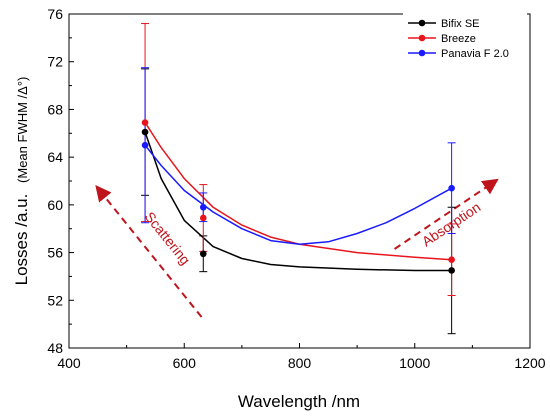 The image size is (550, 417). Describe the element at coordinates (529, 363) in the screenshot. I see `x-tick-label: 1200` at that location.